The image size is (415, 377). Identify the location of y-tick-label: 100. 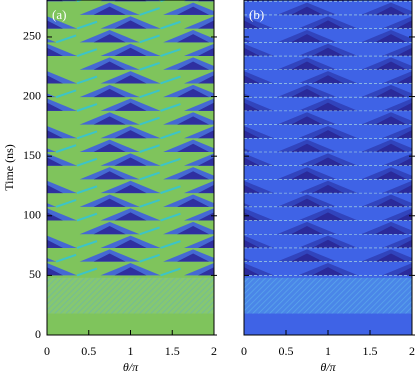
(32, 215).